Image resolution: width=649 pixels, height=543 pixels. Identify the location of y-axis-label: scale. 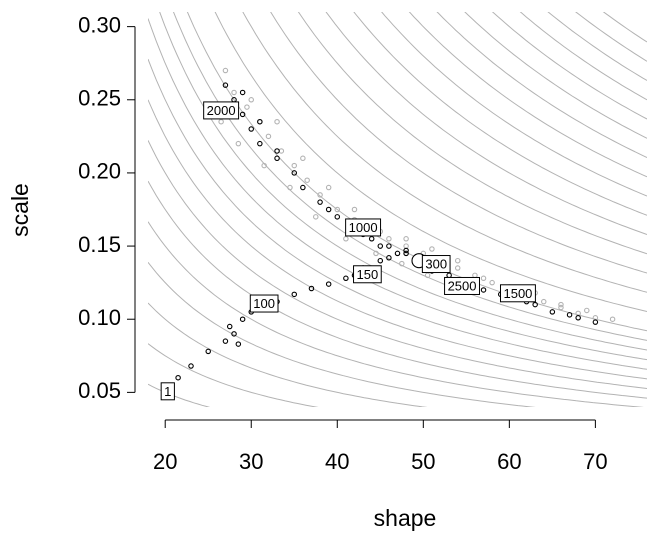
(20, 210).